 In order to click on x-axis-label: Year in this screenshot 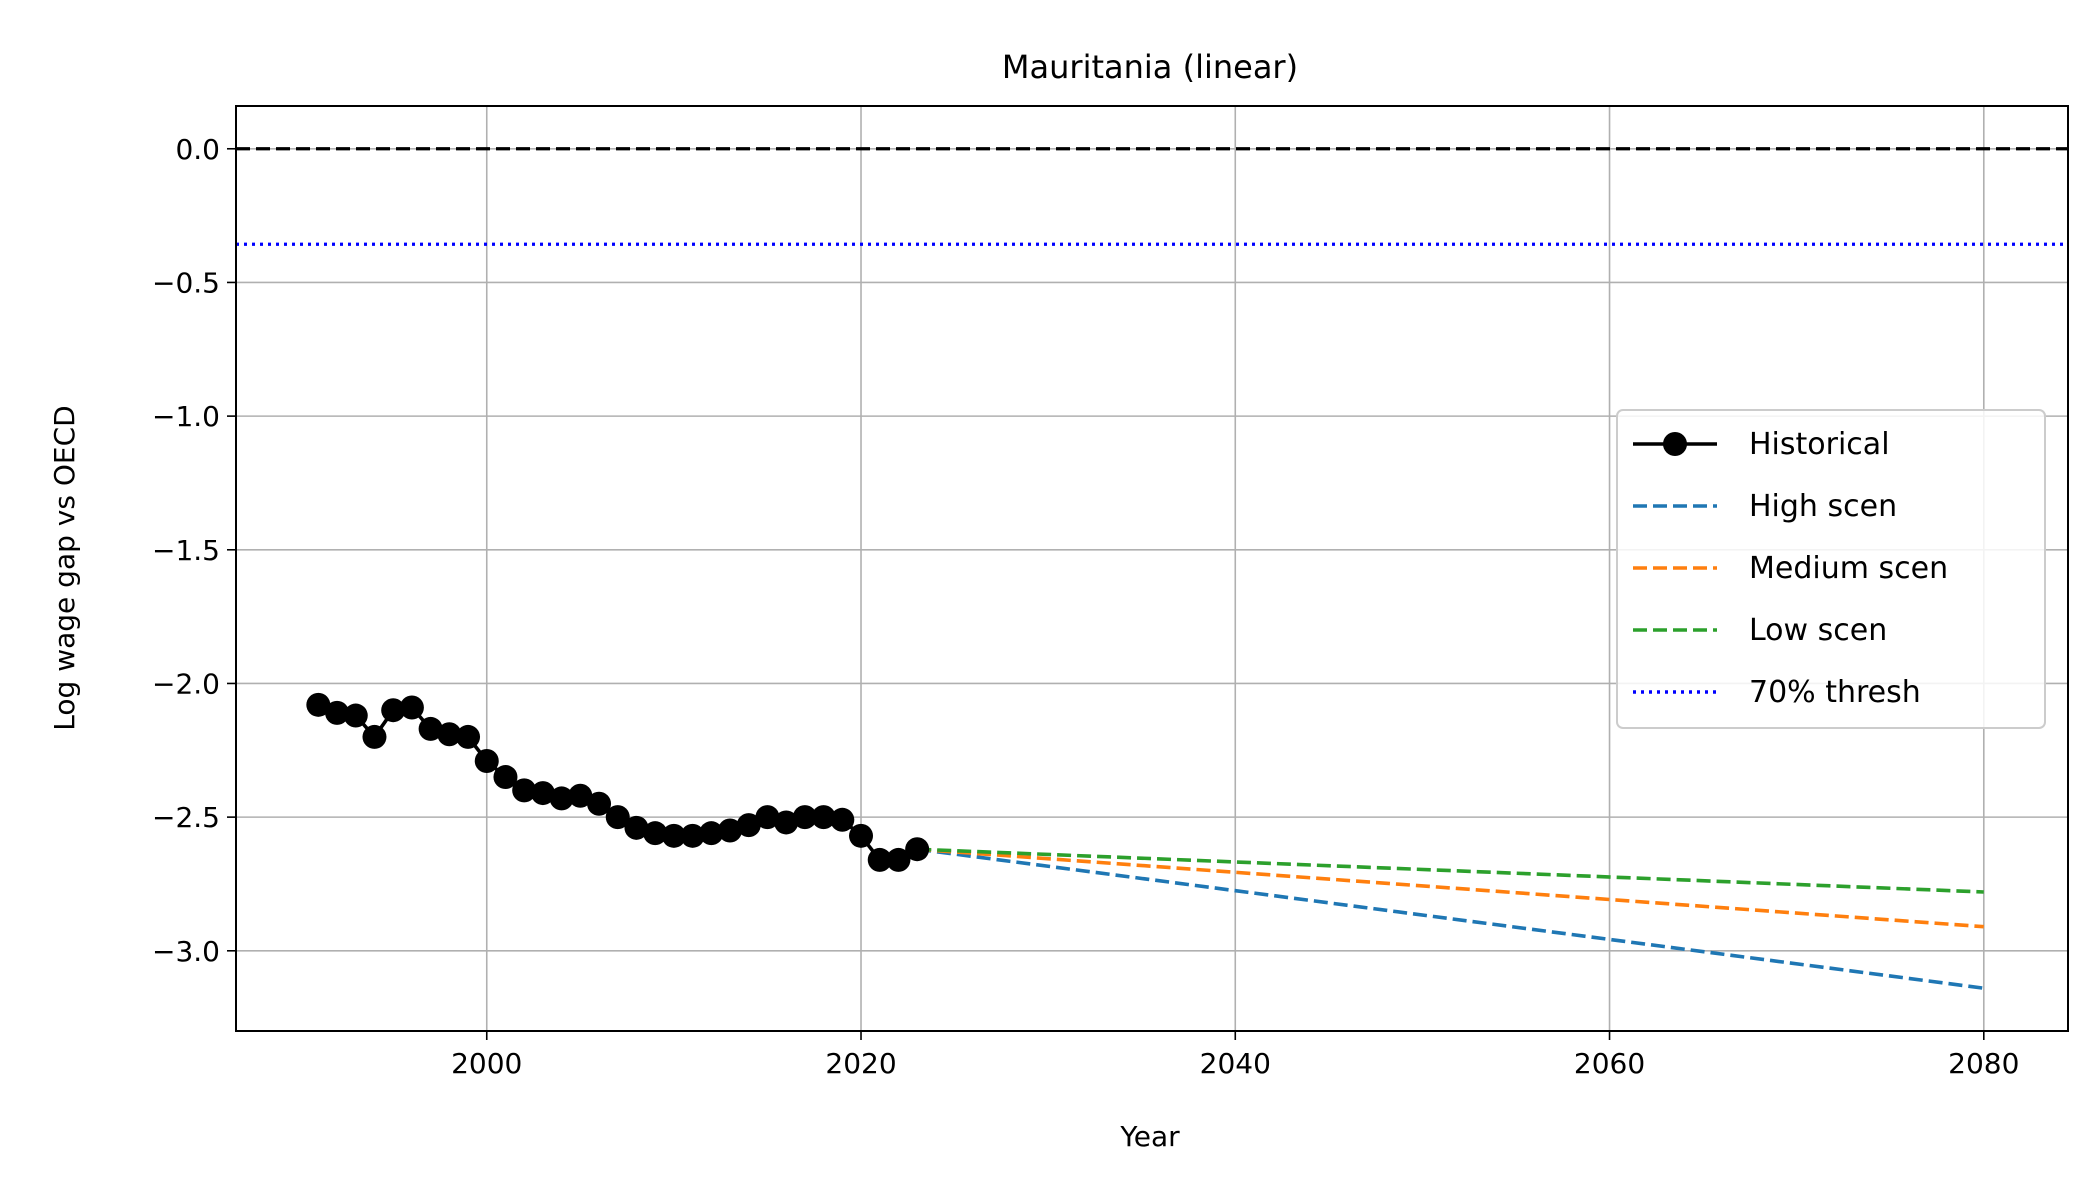, I will do `click(1149, 1136)`.